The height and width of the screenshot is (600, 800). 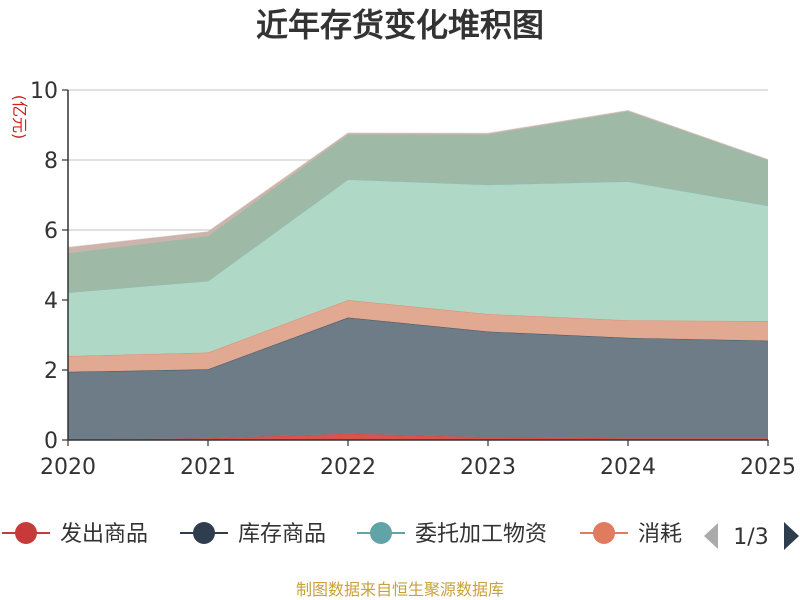 What do you see at coordinates (711, 536) in the screenshot?
I see `pager-prev-icon` at bounding box center [711, 536].